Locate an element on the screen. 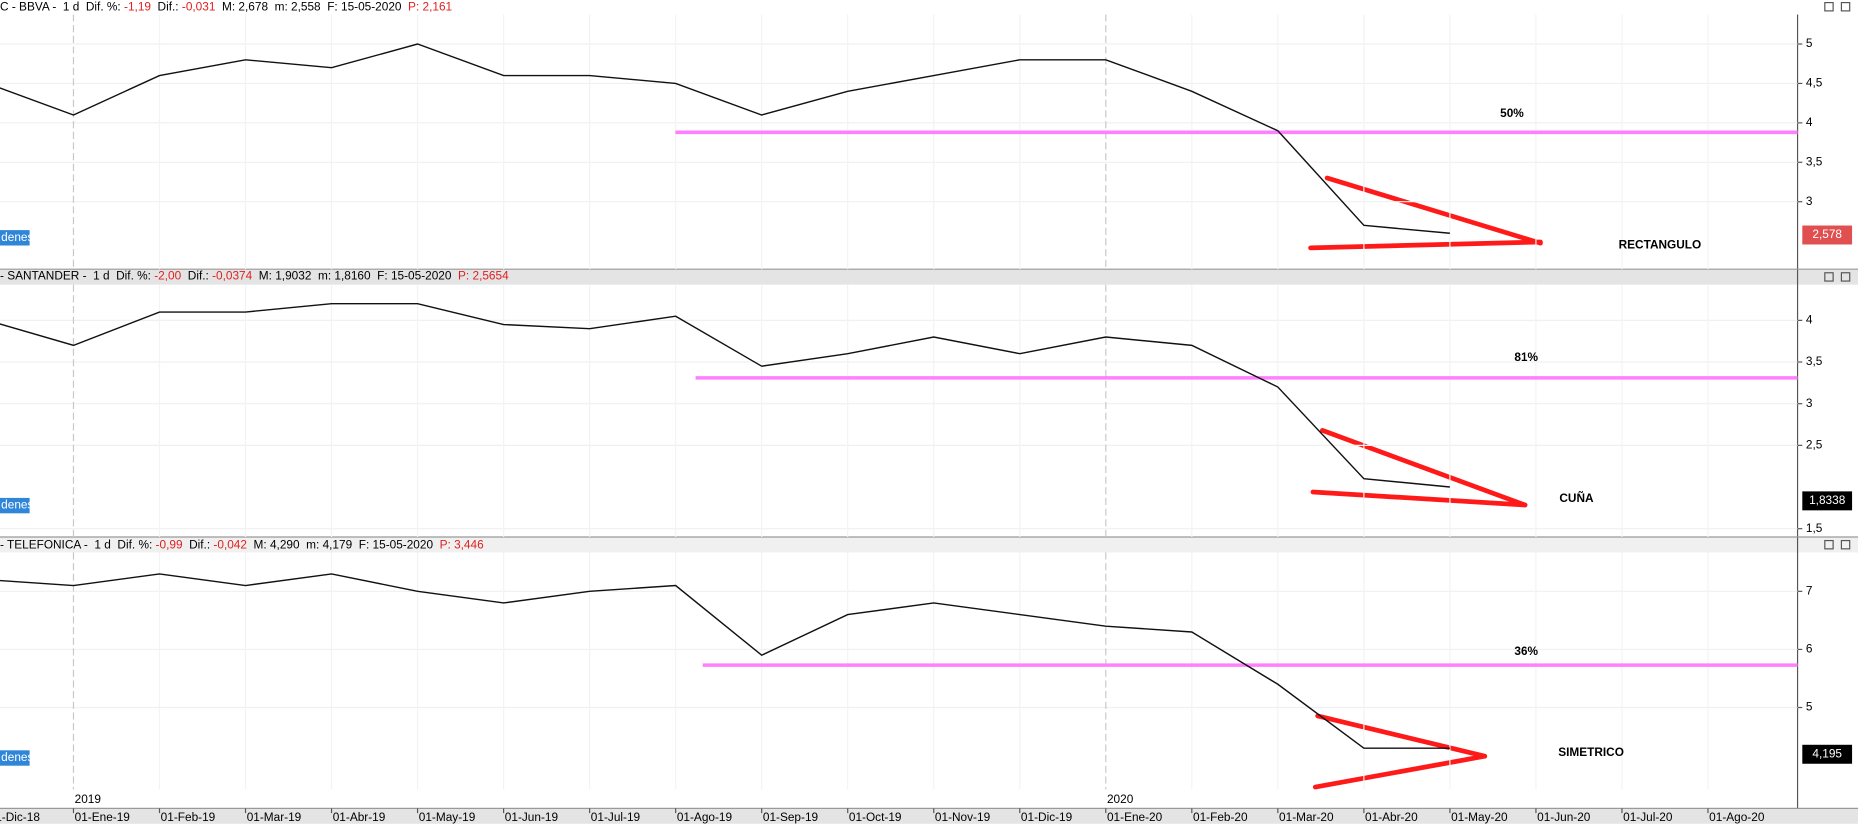  x-tick-label: 01-Oct-19 is located at coordinates (875, 817).